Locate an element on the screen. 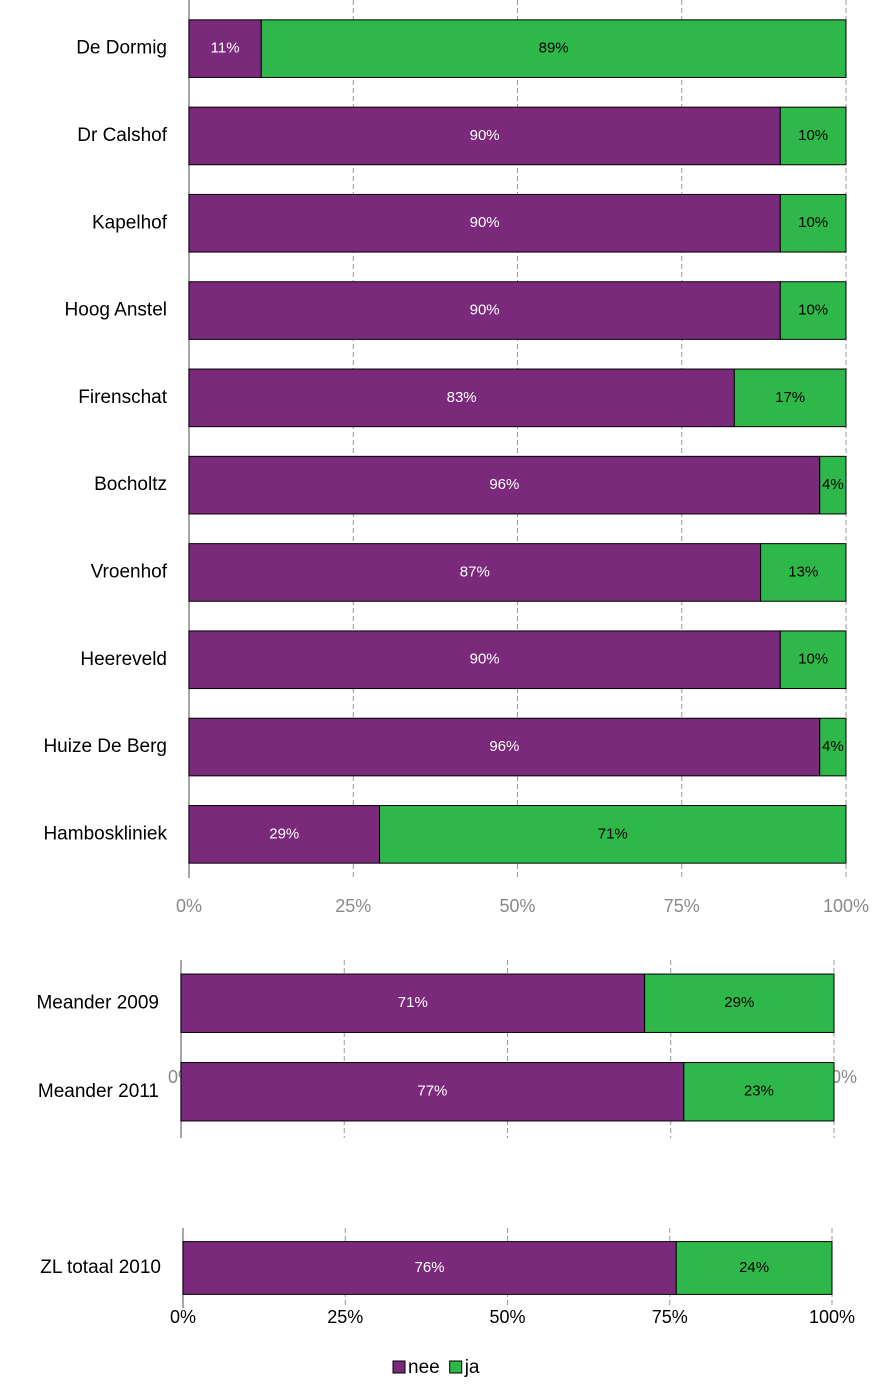 The image size is (877, 1384). value-label: 24% is located at coordinates (754, 1267).